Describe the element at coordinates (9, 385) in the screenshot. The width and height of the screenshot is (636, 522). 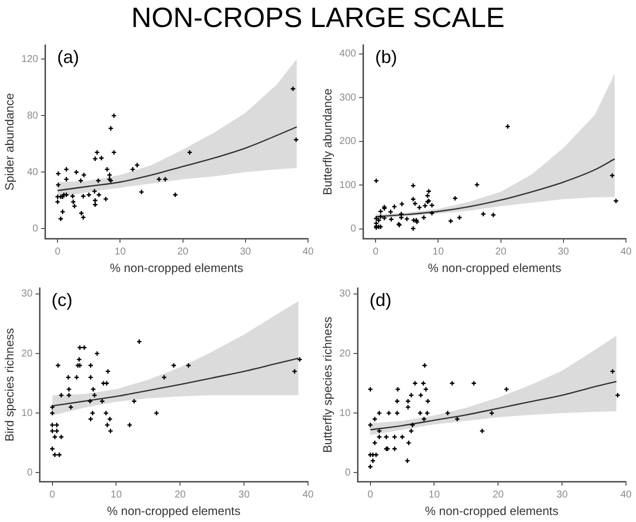
I see `y-axis-title: Bird species richness` at that location.